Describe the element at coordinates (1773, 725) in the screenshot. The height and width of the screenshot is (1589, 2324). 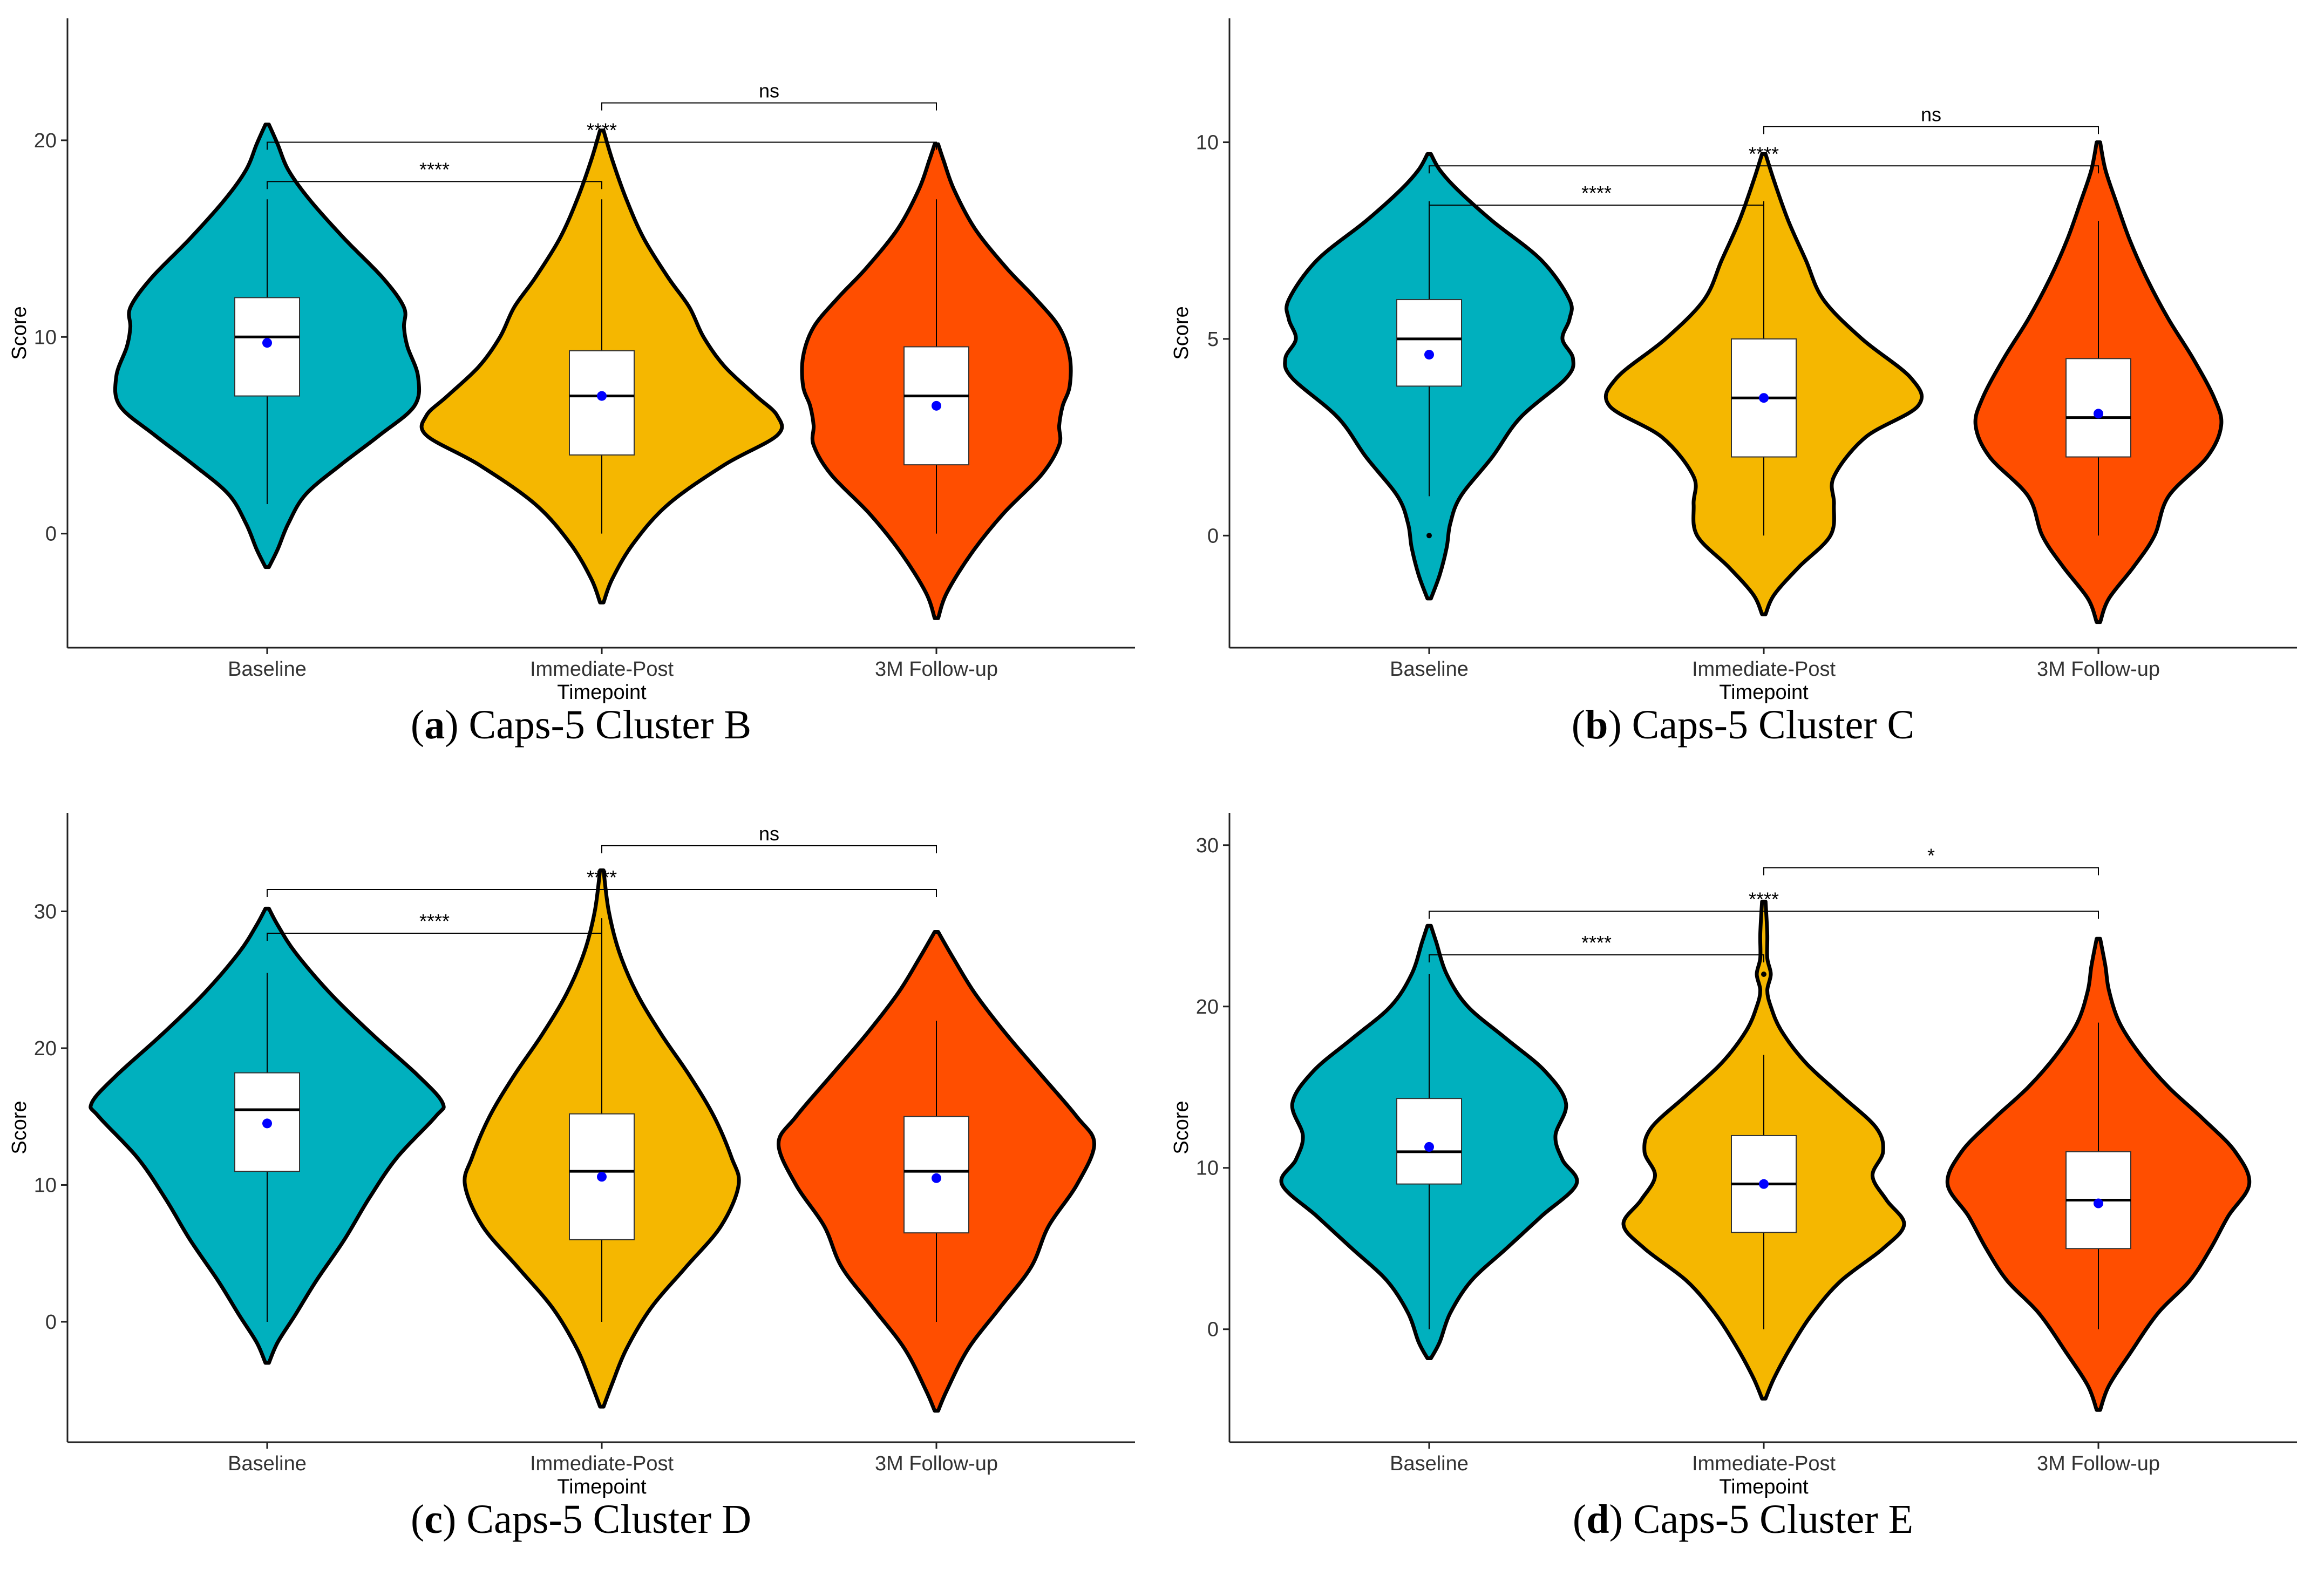
I see `caption-text: Caps-5 Cluster C` at that location.